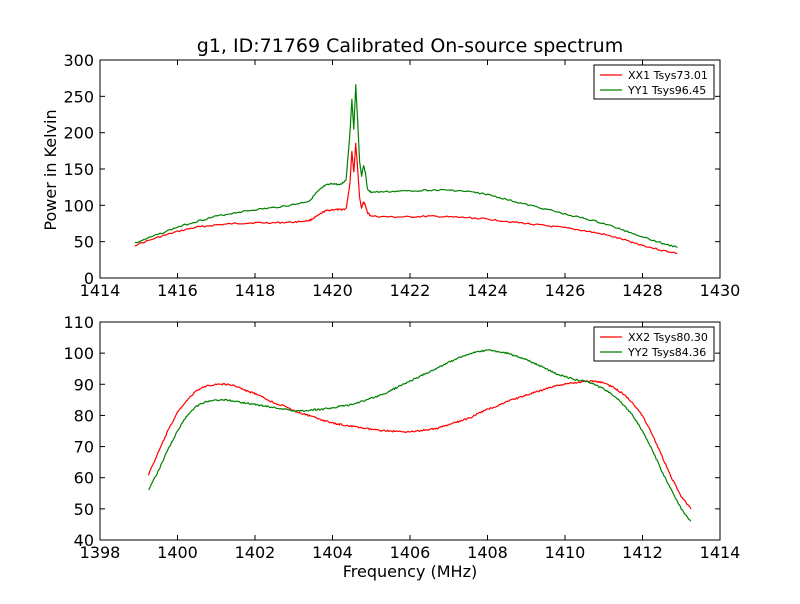 The image size is (800, 604). Describe the element at coordinates (565, 552) in the screenshot. I see `x-tick-label: 1410` at that location.